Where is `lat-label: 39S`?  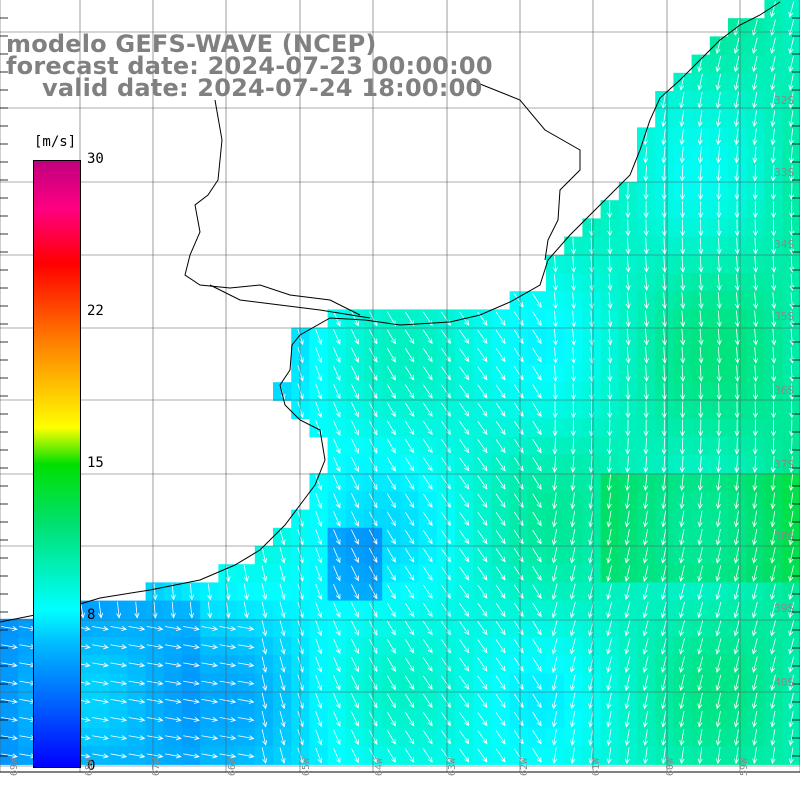
lat-label: 39S is located at coordinates (784, 608).